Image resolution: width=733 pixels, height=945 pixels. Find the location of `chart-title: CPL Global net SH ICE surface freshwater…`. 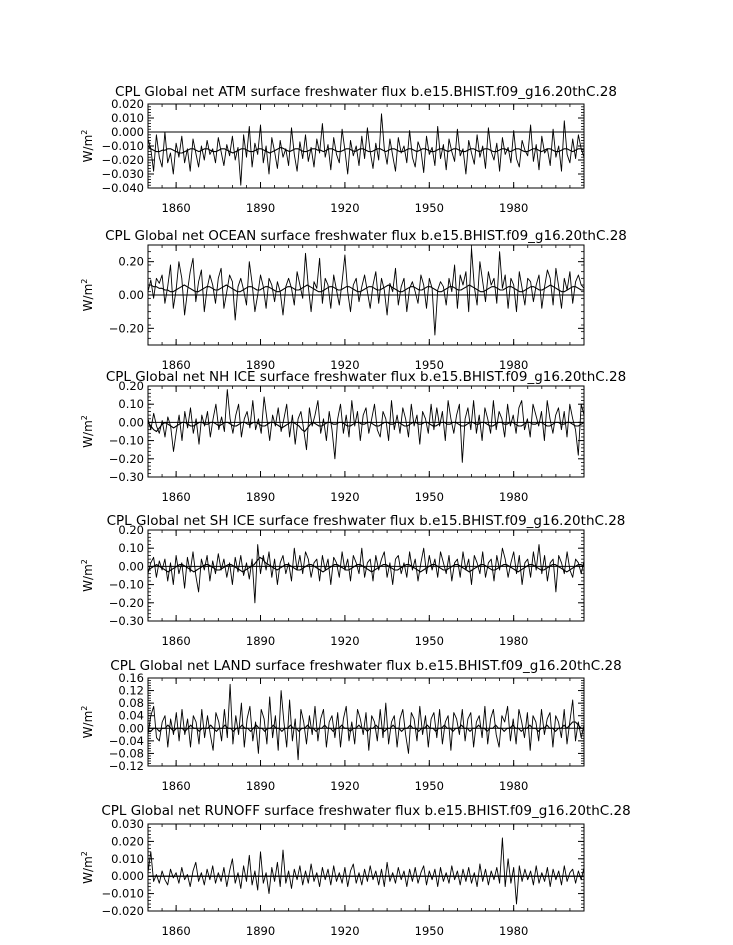

chart-title: CPL Global net SH ICE surface freshwater… is located at coordinates (366, 521).